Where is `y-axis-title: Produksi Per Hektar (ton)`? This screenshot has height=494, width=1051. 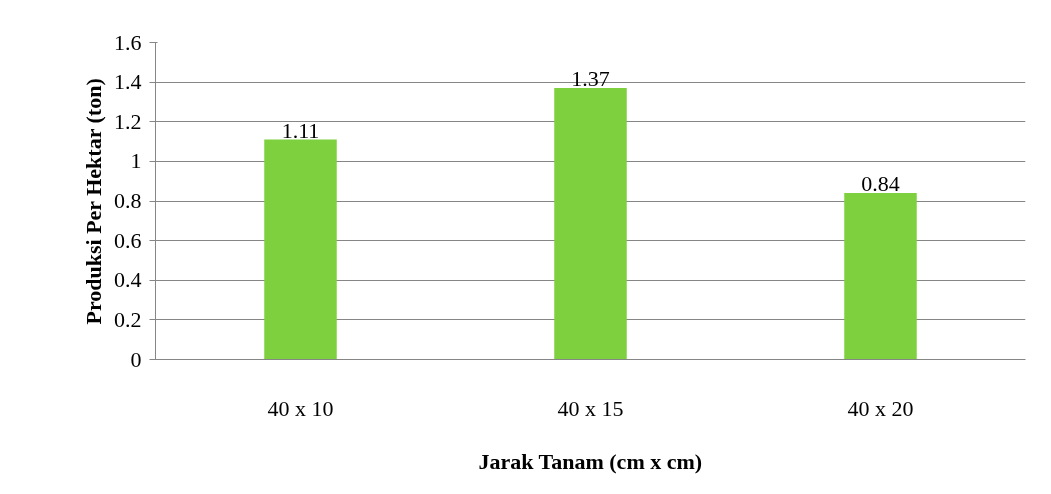 y-axis-title: Produksi Per Hektar (ton) is located at coordinates (93, 201).